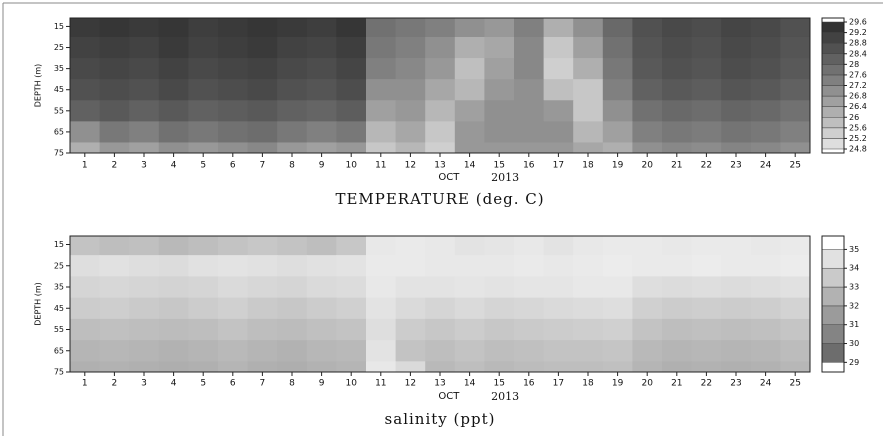  What do you see at coordinates (854, 343) in the screenshot?
I see `colorbar-tick-label: 30` at bounding box center [854, 343].